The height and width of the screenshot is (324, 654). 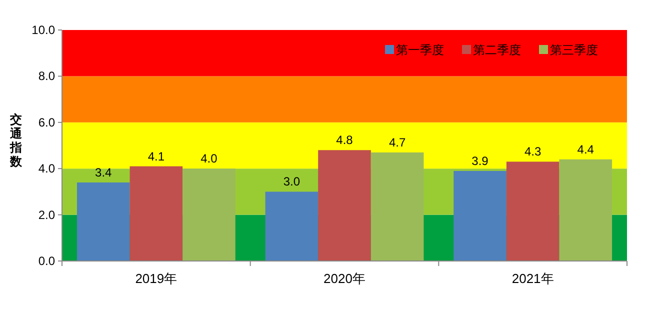 I want to click on y-axis-title: 交通指数, so click(x=16, y=140).